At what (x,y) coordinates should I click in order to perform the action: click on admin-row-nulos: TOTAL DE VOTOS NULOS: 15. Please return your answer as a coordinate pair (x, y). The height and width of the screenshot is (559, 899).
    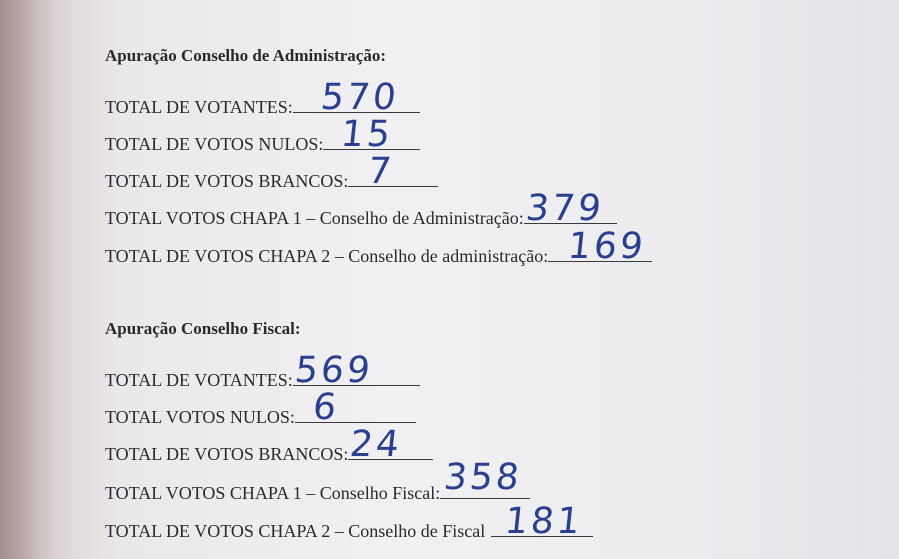
    Looking at the image, I should click on (263, 134).